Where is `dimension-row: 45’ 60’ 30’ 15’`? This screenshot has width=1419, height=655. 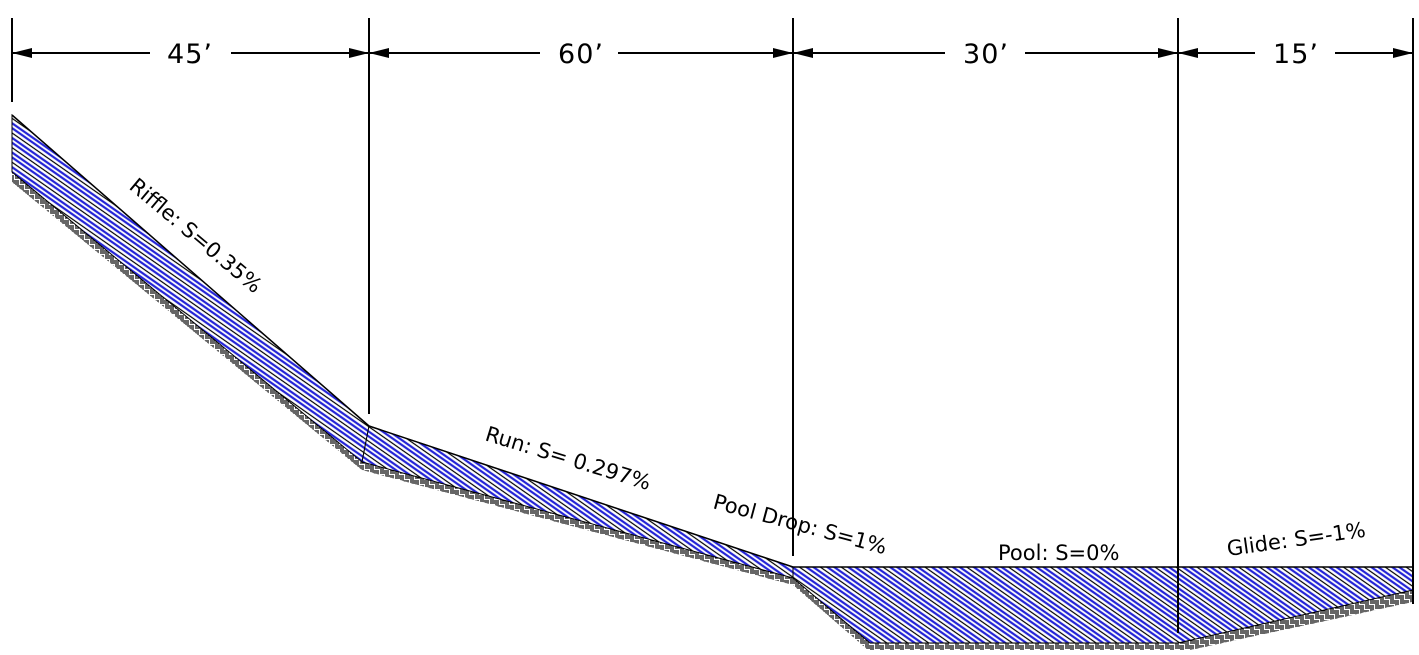 dimension-row: 45’ 60’ 30’ 15’ is located at coordinates (712, 54).